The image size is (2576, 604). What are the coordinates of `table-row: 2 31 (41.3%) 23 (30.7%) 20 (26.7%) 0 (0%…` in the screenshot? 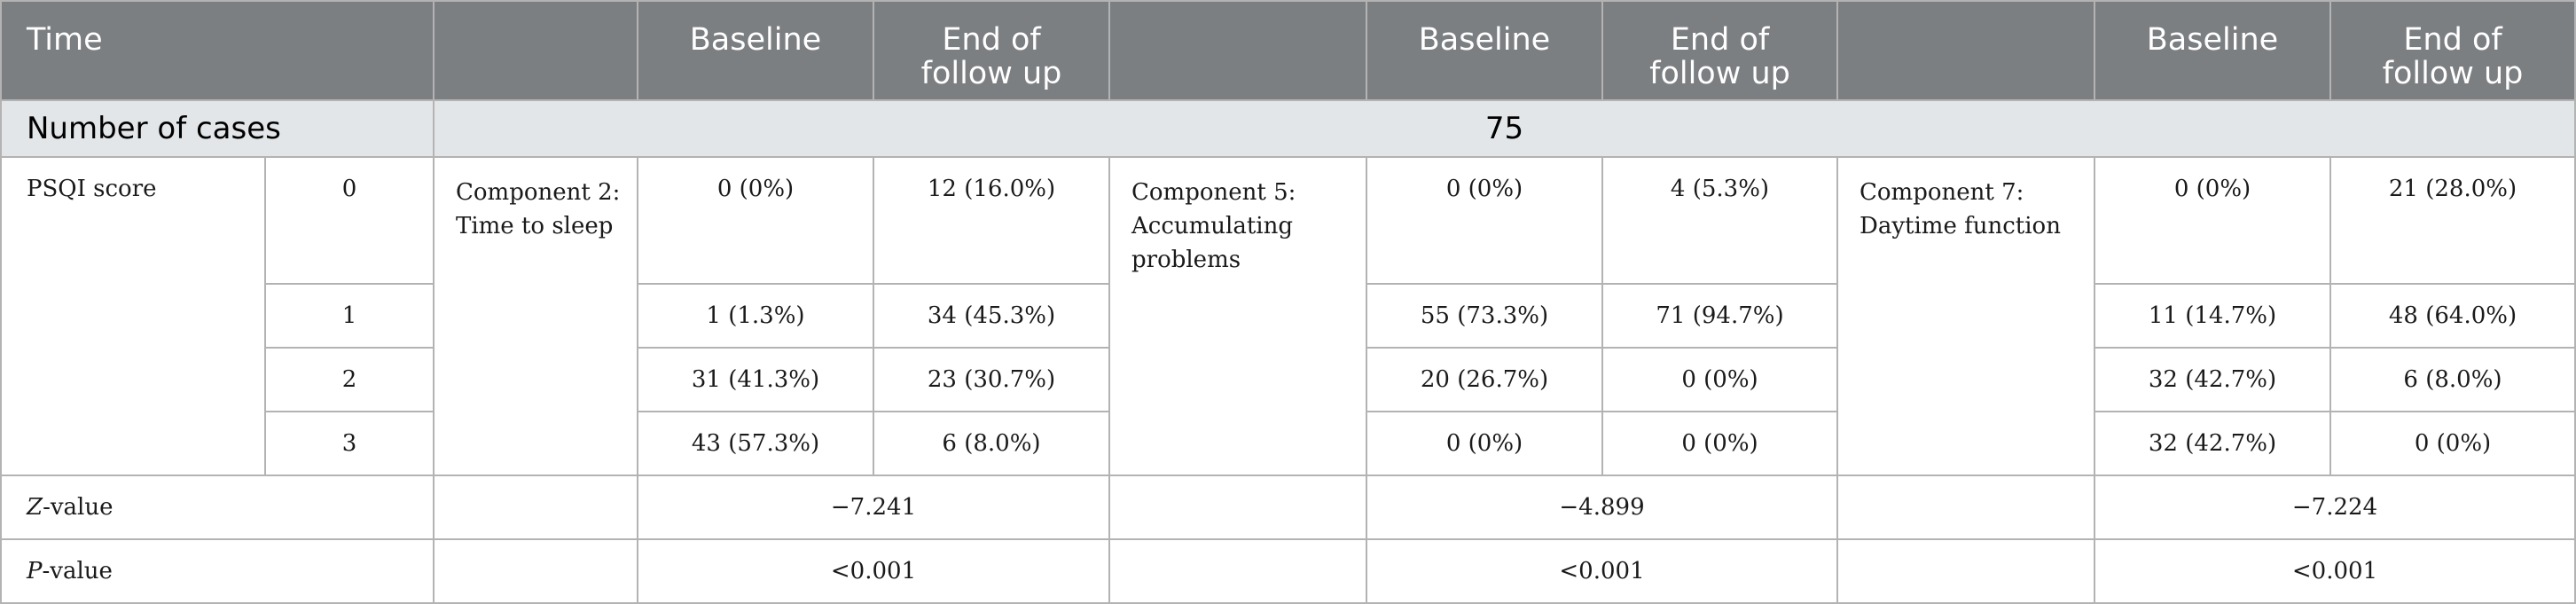 It's located at (1288, 379).